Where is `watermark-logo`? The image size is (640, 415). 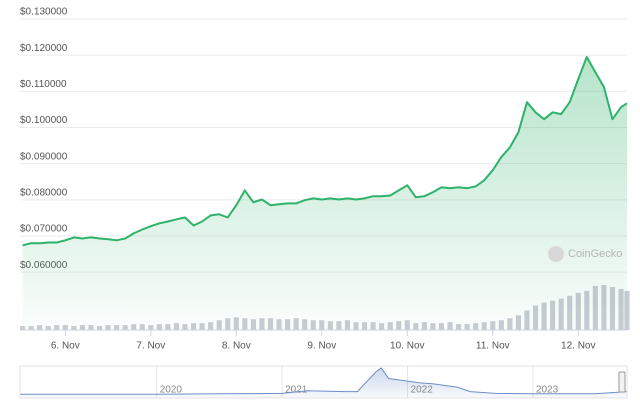
watermark-logo is located at coordinates (556, 254).